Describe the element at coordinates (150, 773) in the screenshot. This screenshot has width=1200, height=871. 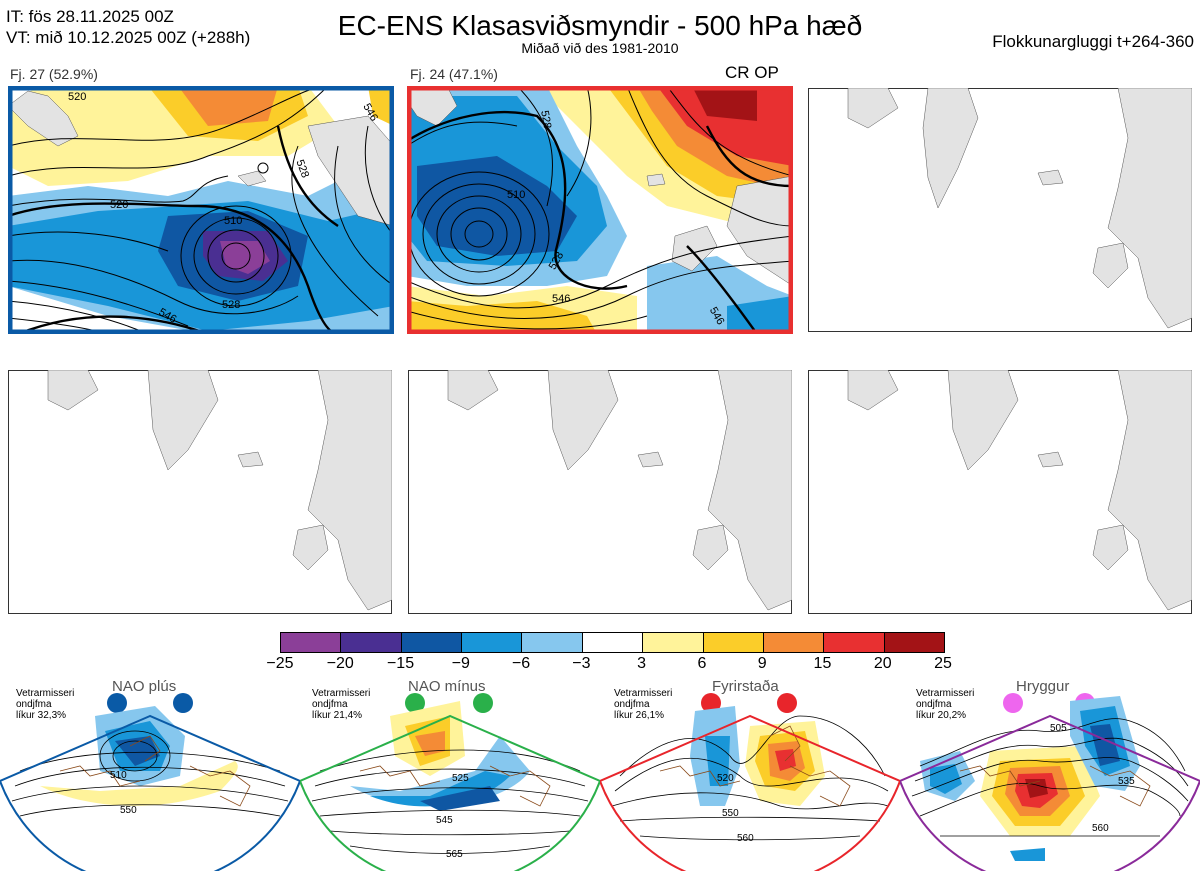
I see `regime-panel-nao-plus: Vetrarmisseri ondjfma líkur 32,3% NAO plús` at that location.